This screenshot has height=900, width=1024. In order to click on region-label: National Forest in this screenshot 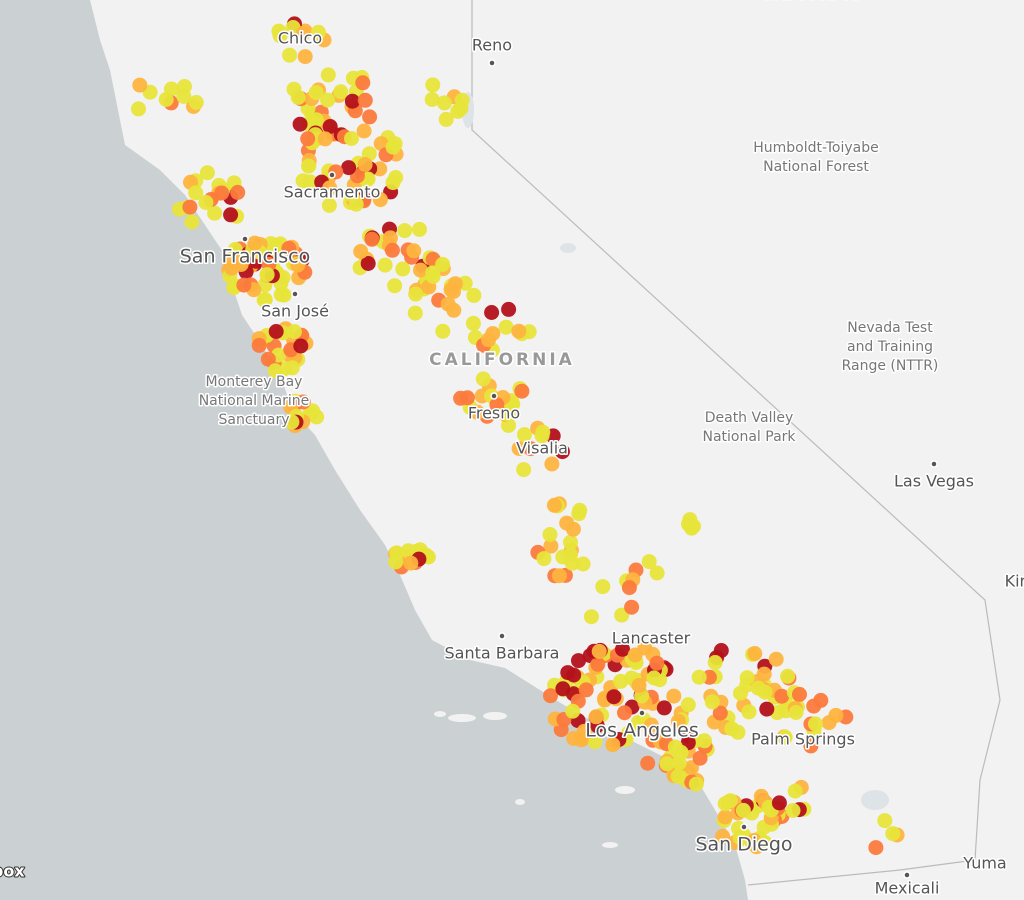, I will do `click(816, 167)`.